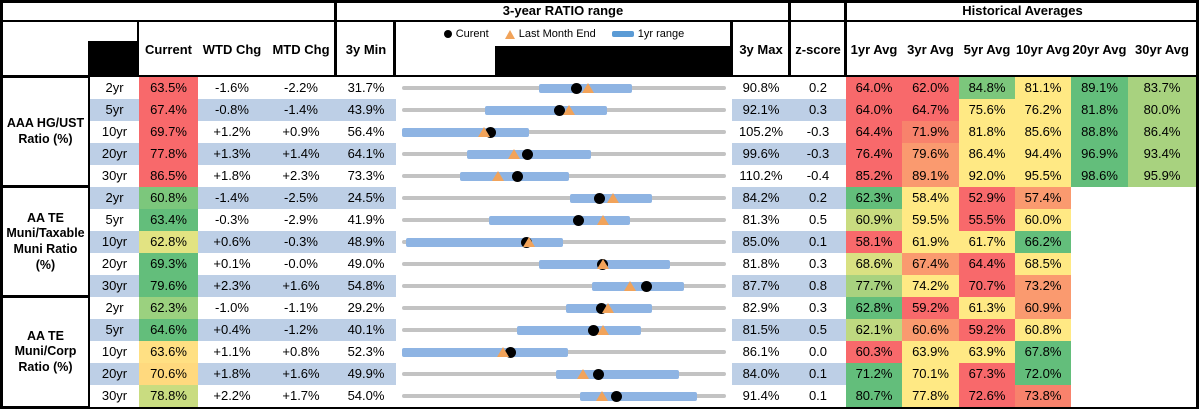 The width and height of the screenshot is (1199, 409). Describe the element at coordinates (168, 330) in the screenshot. I see `current-value-cell: 64.6%` at that location.